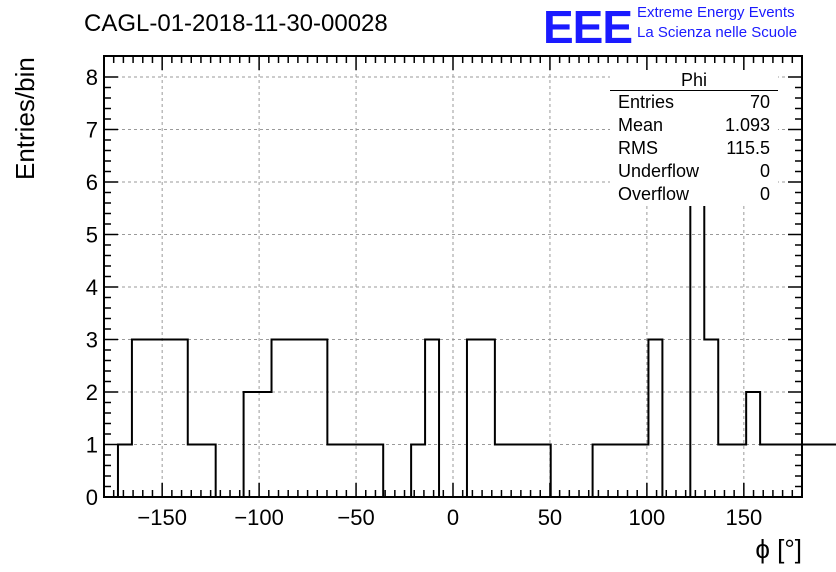  Describe the element at coordinates (236, 23) in the screenshot. I see `chart-title: CAGL-01-2018-11-30-00028` at that location.